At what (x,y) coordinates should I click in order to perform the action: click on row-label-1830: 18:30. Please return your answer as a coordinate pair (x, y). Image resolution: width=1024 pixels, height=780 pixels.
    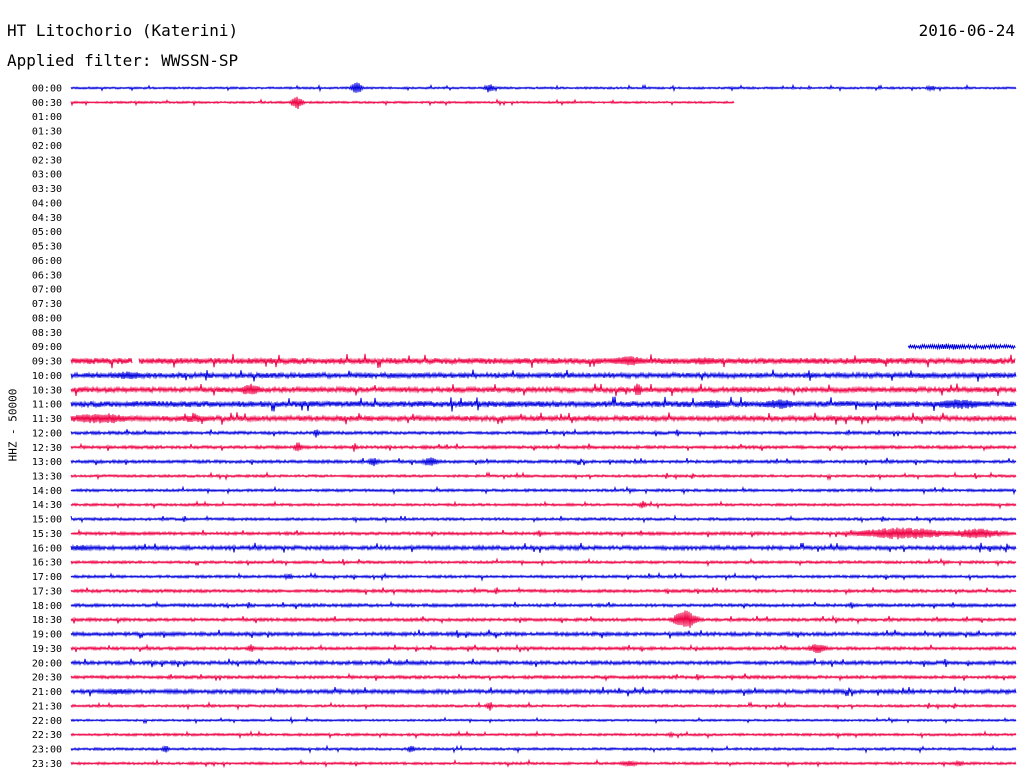
    Looking at the image, I should click on (47, 620).